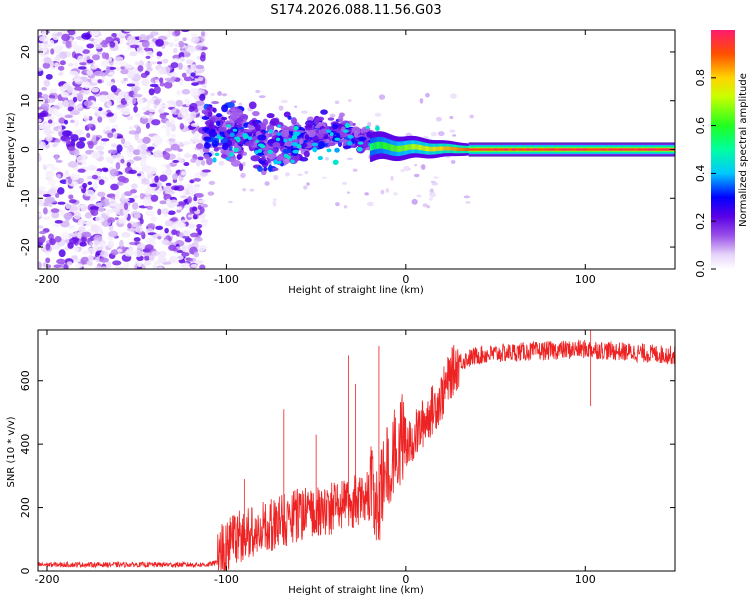  What do you see at coordinates (700, 126) in the screenshot?
I see `colorbar-tick-label: 0.6` at bounding box center [700, 126].